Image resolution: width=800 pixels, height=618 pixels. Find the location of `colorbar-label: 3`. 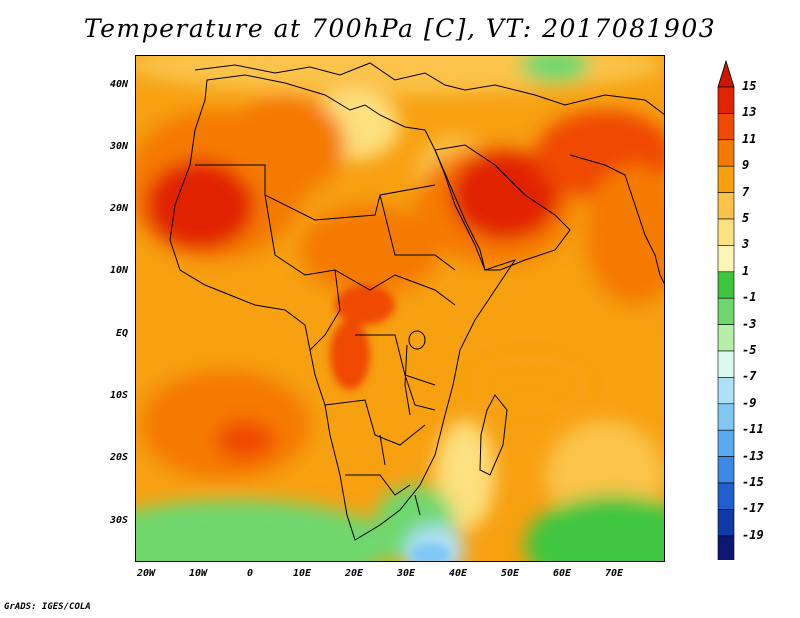

colorbar-label: 3 is located at coordinates (746, 244).